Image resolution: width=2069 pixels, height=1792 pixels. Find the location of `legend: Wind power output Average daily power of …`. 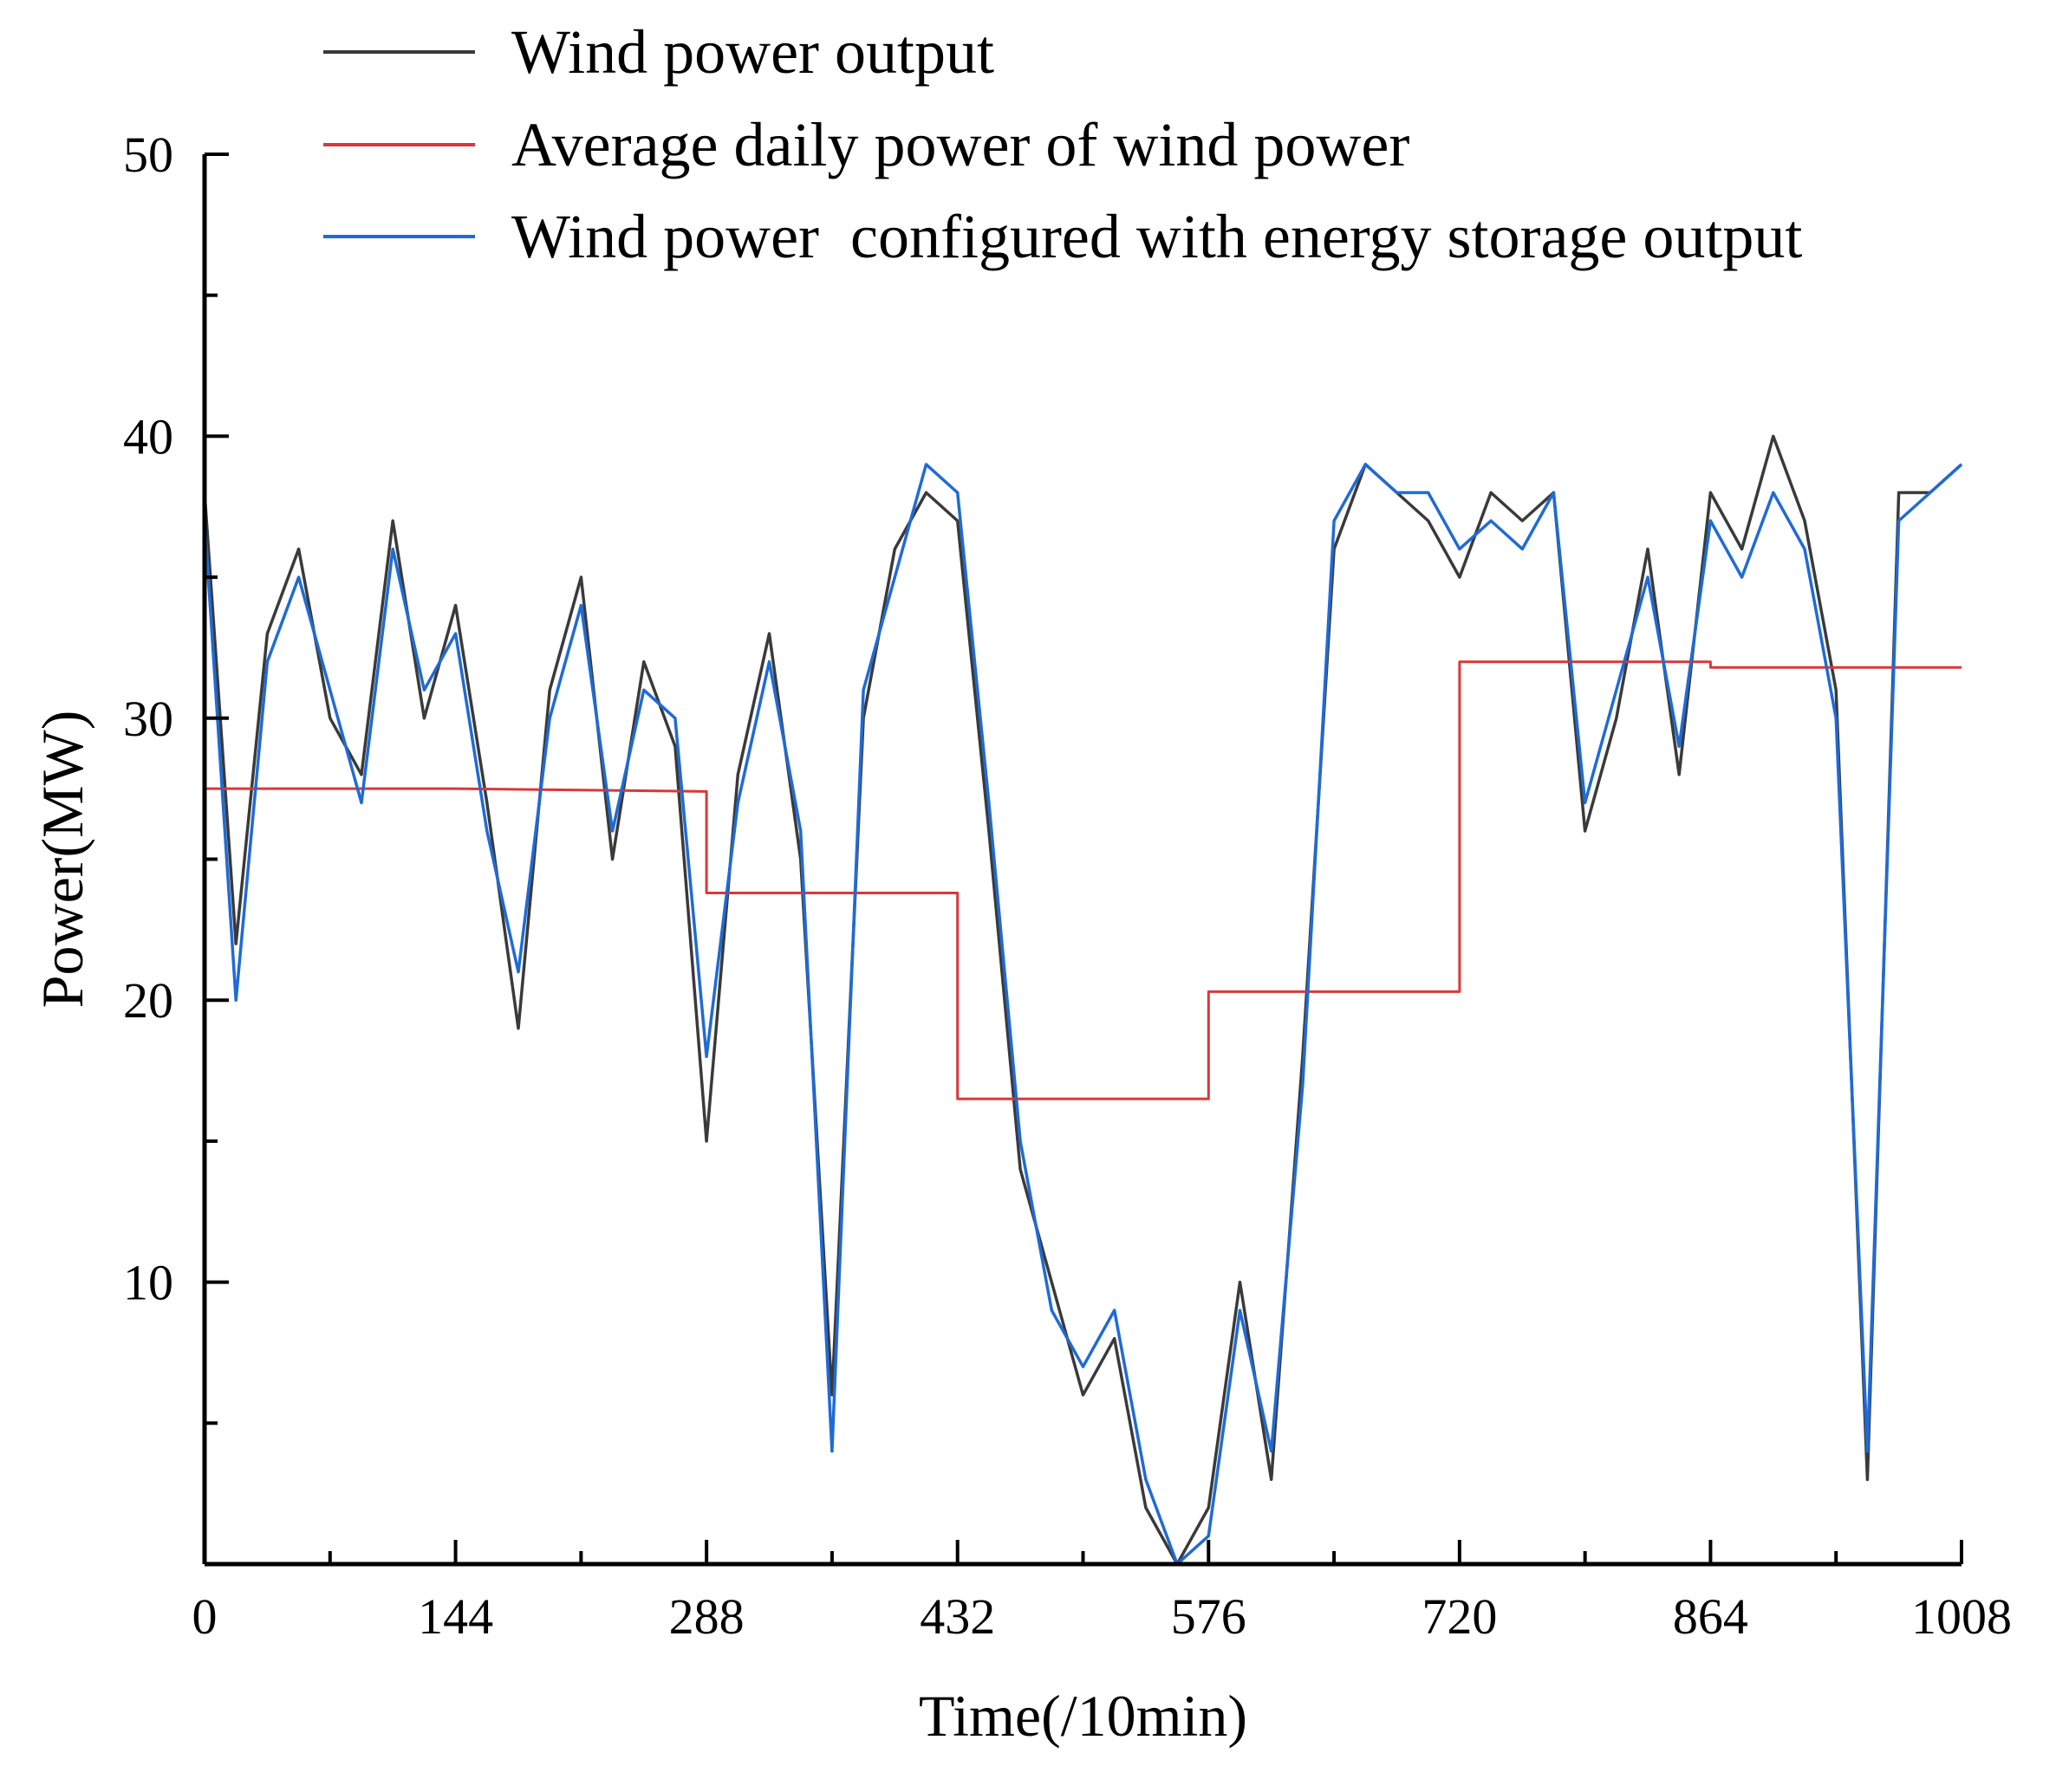

legend: Wind power output Average daily power of … is located at coordinates (1062, 144).